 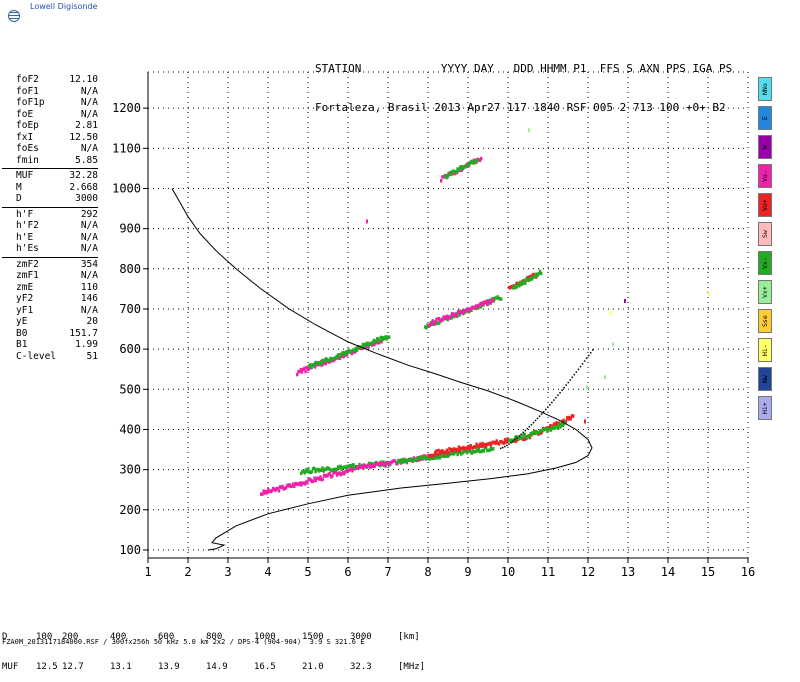 What do you see at coordinates (89, 287) in the screenshot?
I see `param-value: 110` at bounding box center [89, 287].